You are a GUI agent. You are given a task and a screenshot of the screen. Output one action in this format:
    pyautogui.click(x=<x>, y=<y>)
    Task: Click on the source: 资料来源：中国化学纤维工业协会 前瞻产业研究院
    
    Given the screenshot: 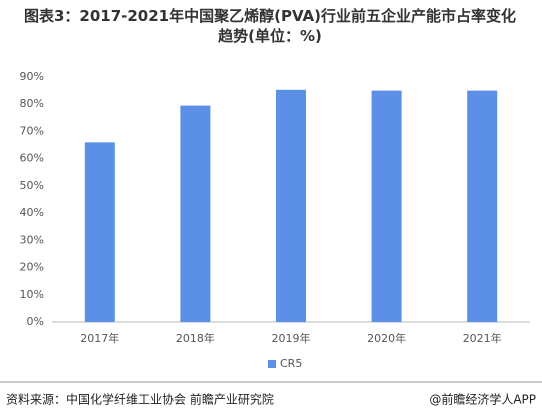 What is the action you would take?
    pyautogui.click(x=140, y=399)
    